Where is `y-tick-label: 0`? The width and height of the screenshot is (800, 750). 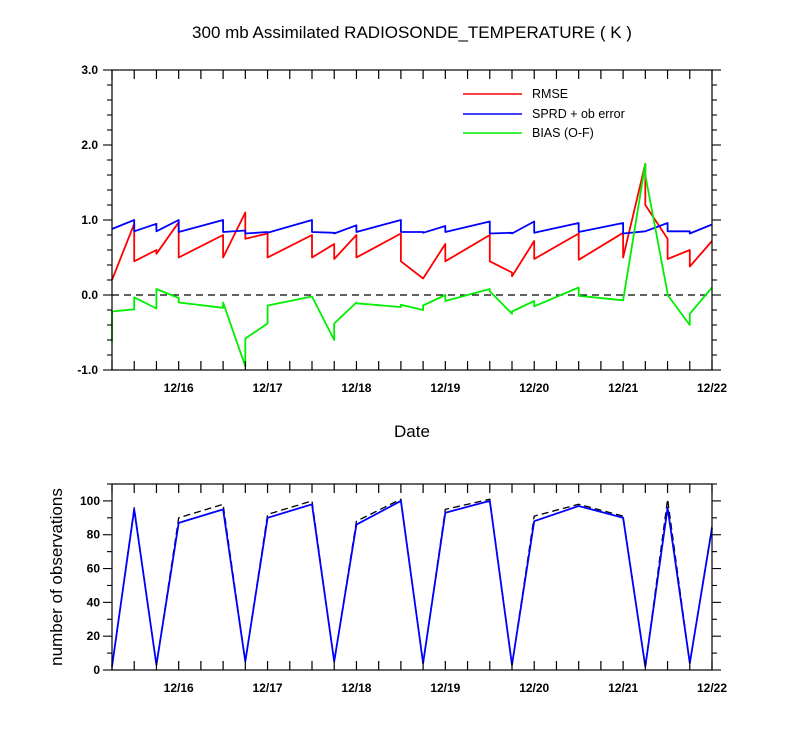
y-tick-label: 0 is located at coordinates (96, 670).